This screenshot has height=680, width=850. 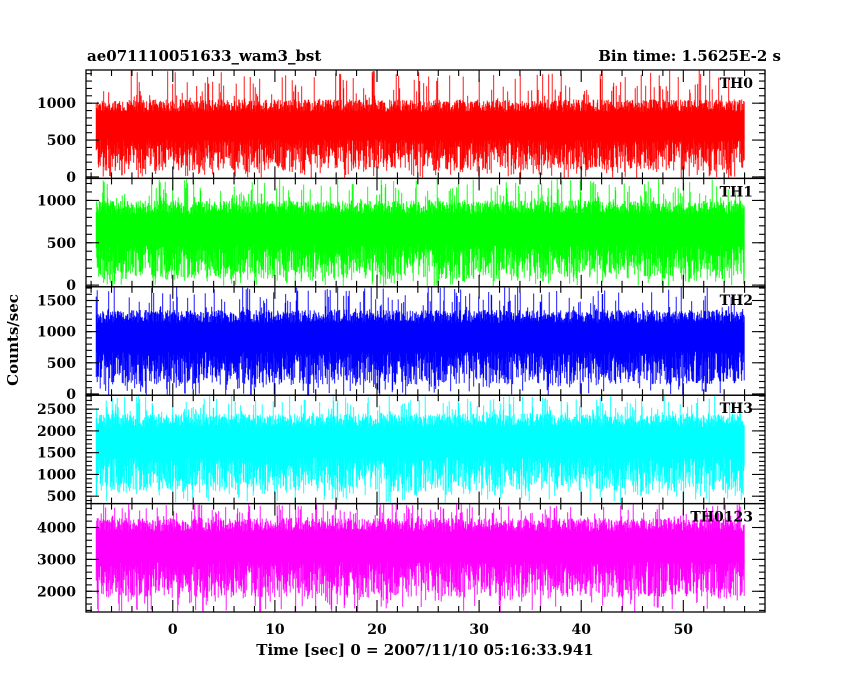 What do you see at coordinates (736, 301) in the screenshot?
I see `series-label-th2: TH2` at bounding box center [736, 301].